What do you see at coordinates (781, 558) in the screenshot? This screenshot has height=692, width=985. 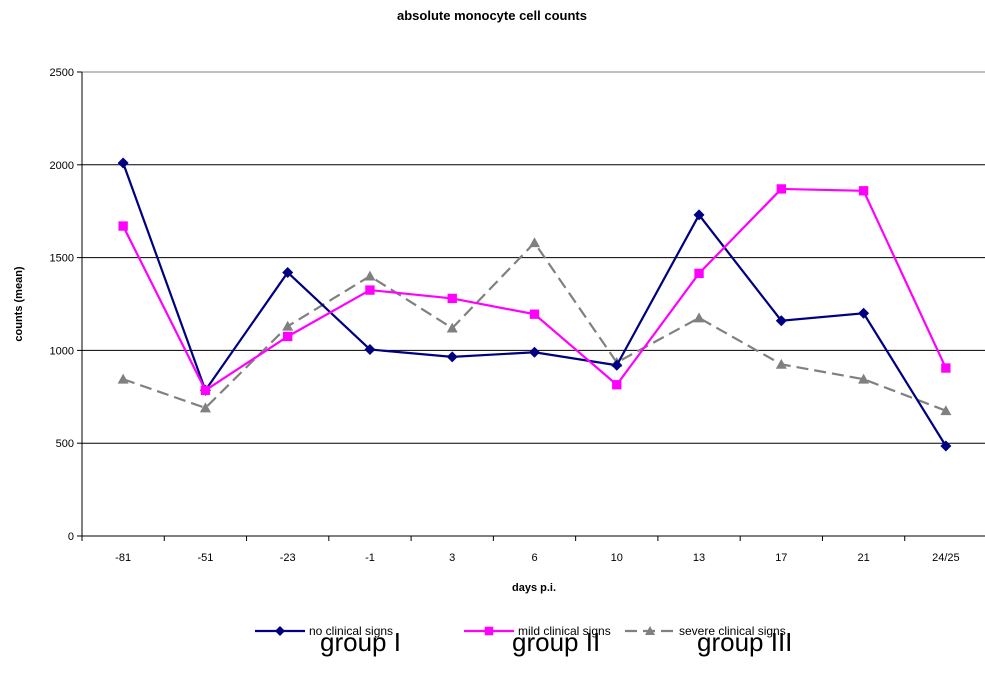 I see `x-tick-label: 17` at bounding box center [781, 558].